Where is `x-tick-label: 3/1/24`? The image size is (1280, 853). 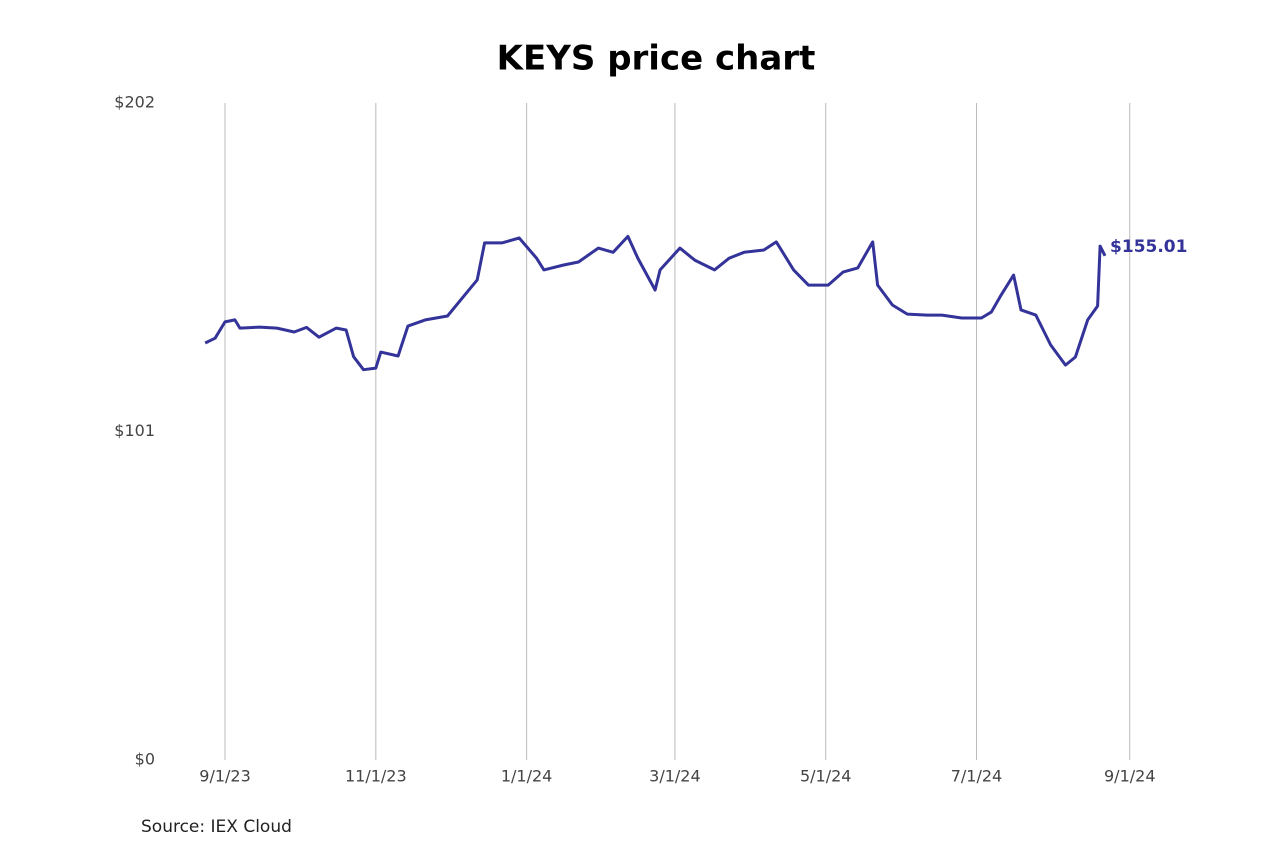
x-tick-label: 3/1/24 is located at coordinates (675, 776).